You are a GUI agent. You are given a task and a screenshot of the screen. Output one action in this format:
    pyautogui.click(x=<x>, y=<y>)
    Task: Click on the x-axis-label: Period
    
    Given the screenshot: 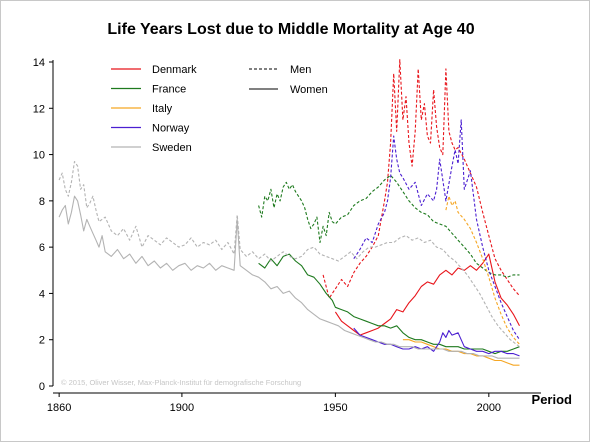 What is the action you would take?
    pyautogui.click(x=552, y=399)
    